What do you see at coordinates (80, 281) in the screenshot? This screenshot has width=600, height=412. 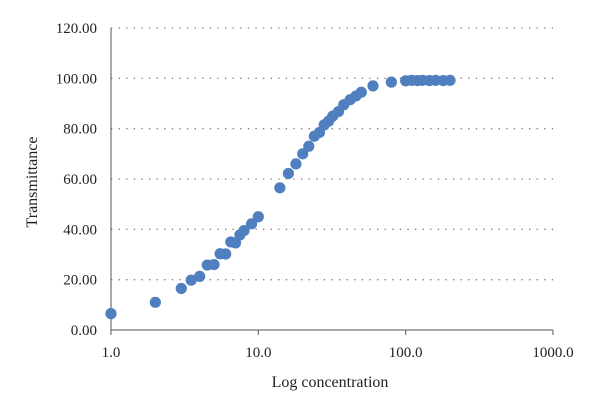 I see `y-tick-label: 20.00` at bounding box center [80, 281].